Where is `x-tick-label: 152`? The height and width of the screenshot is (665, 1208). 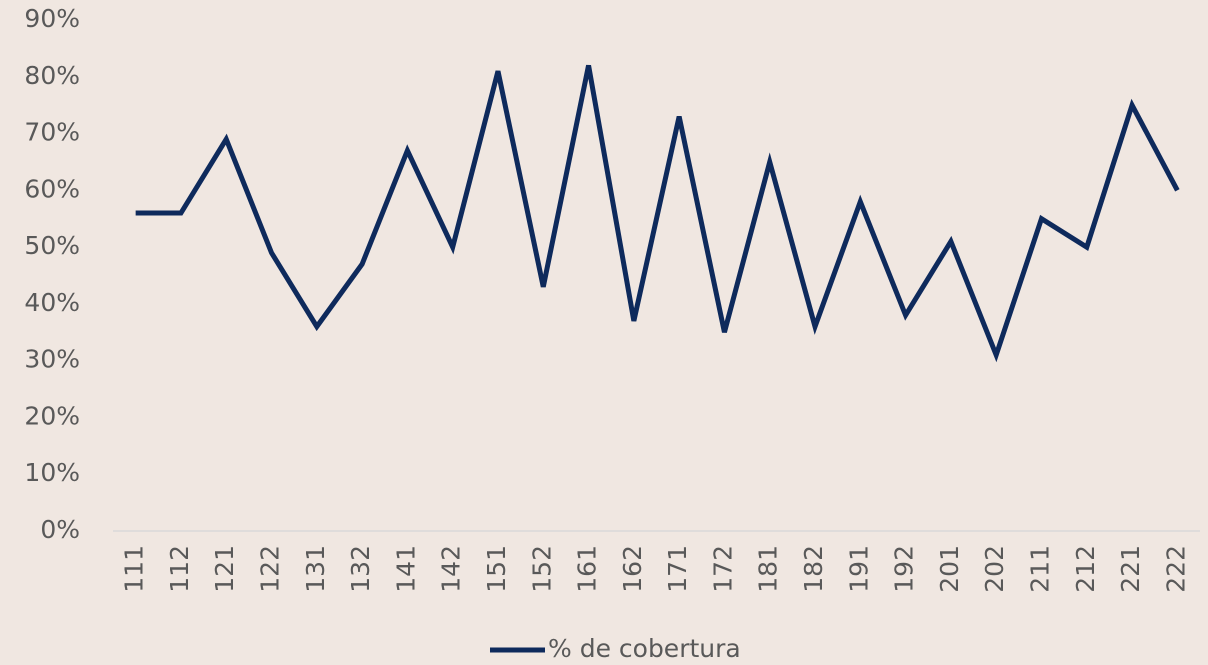 x-tick-label: 152 is located at coordinates (541, 569).